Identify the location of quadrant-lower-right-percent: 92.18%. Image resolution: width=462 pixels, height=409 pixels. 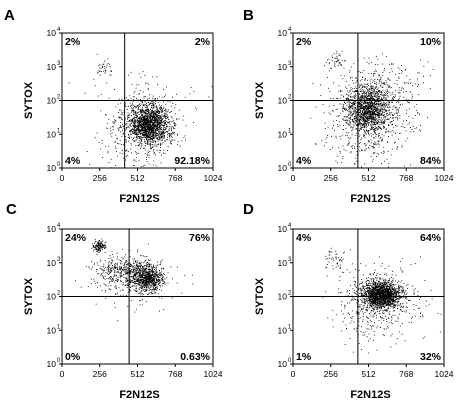
(192, 161).